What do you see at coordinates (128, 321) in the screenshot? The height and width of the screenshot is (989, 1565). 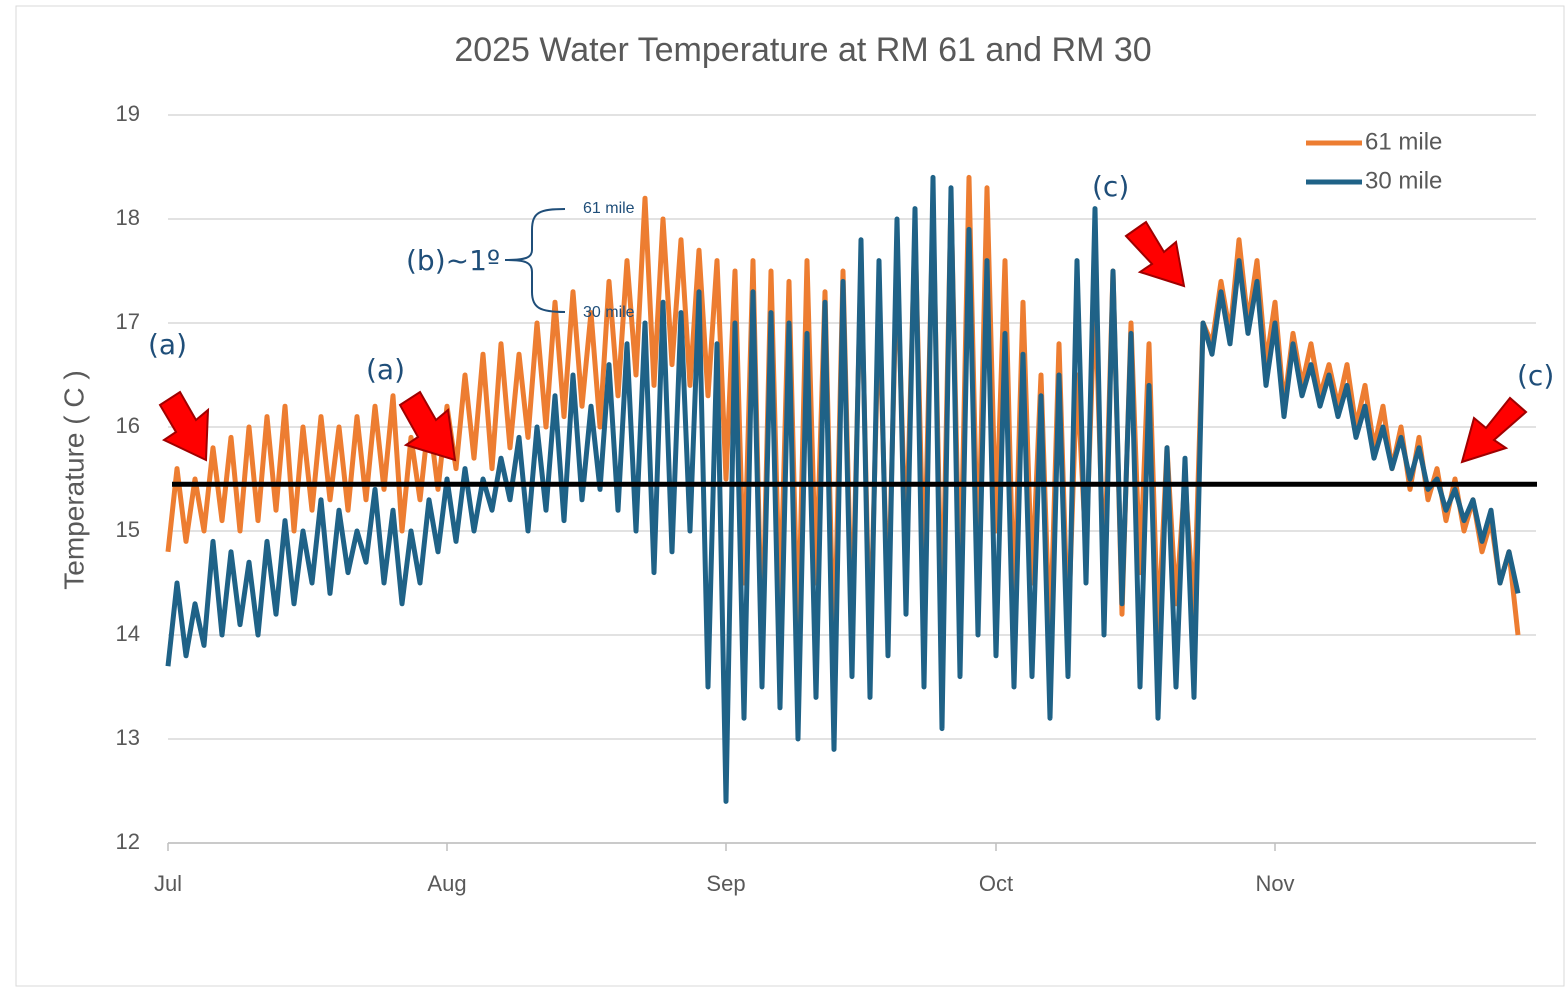 I see `y-tick-label: 17` at bounding box center [128, 321].